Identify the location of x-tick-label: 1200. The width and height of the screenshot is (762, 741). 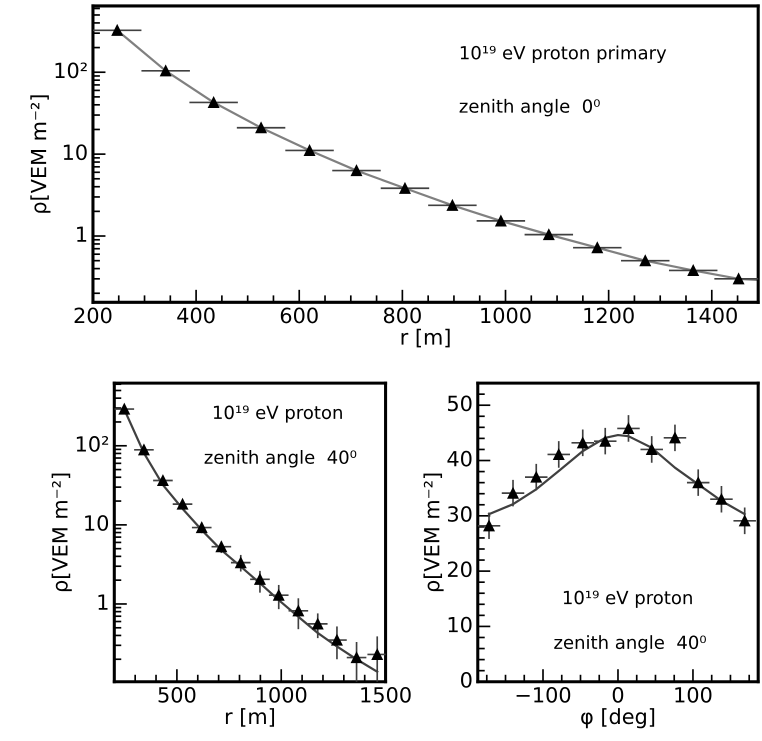
(609, 316).